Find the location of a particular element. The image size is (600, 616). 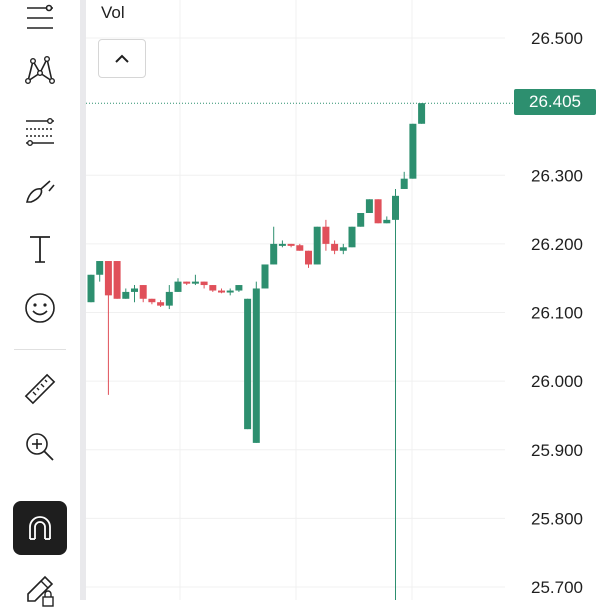

fib-retracement-tool-button is located at coordinates (40, 131).